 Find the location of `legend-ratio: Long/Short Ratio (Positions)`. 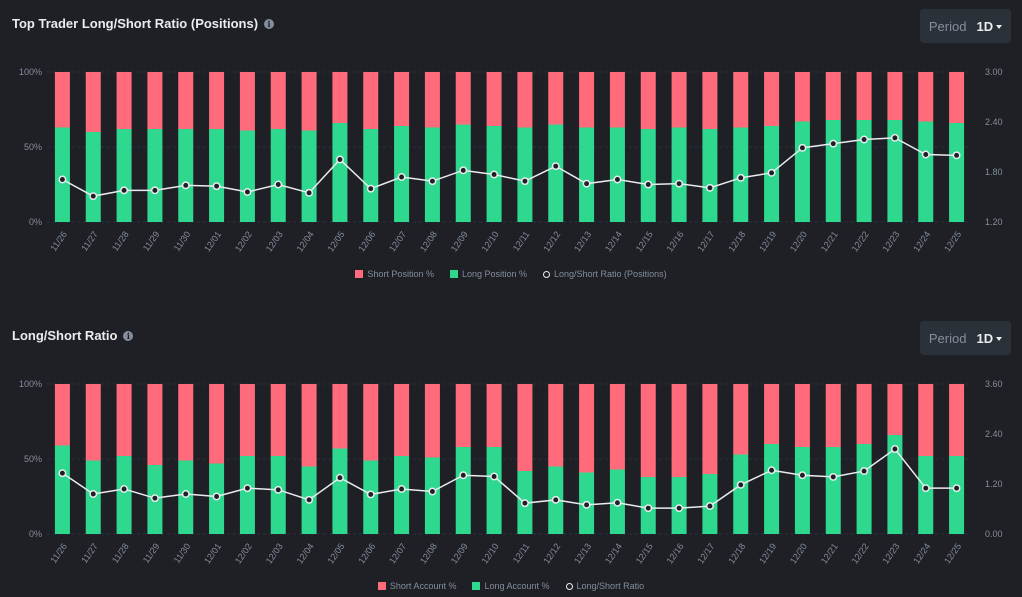

legend-ratio: Long/Short Ratio (Positions) is located at coordinates (605, 274).